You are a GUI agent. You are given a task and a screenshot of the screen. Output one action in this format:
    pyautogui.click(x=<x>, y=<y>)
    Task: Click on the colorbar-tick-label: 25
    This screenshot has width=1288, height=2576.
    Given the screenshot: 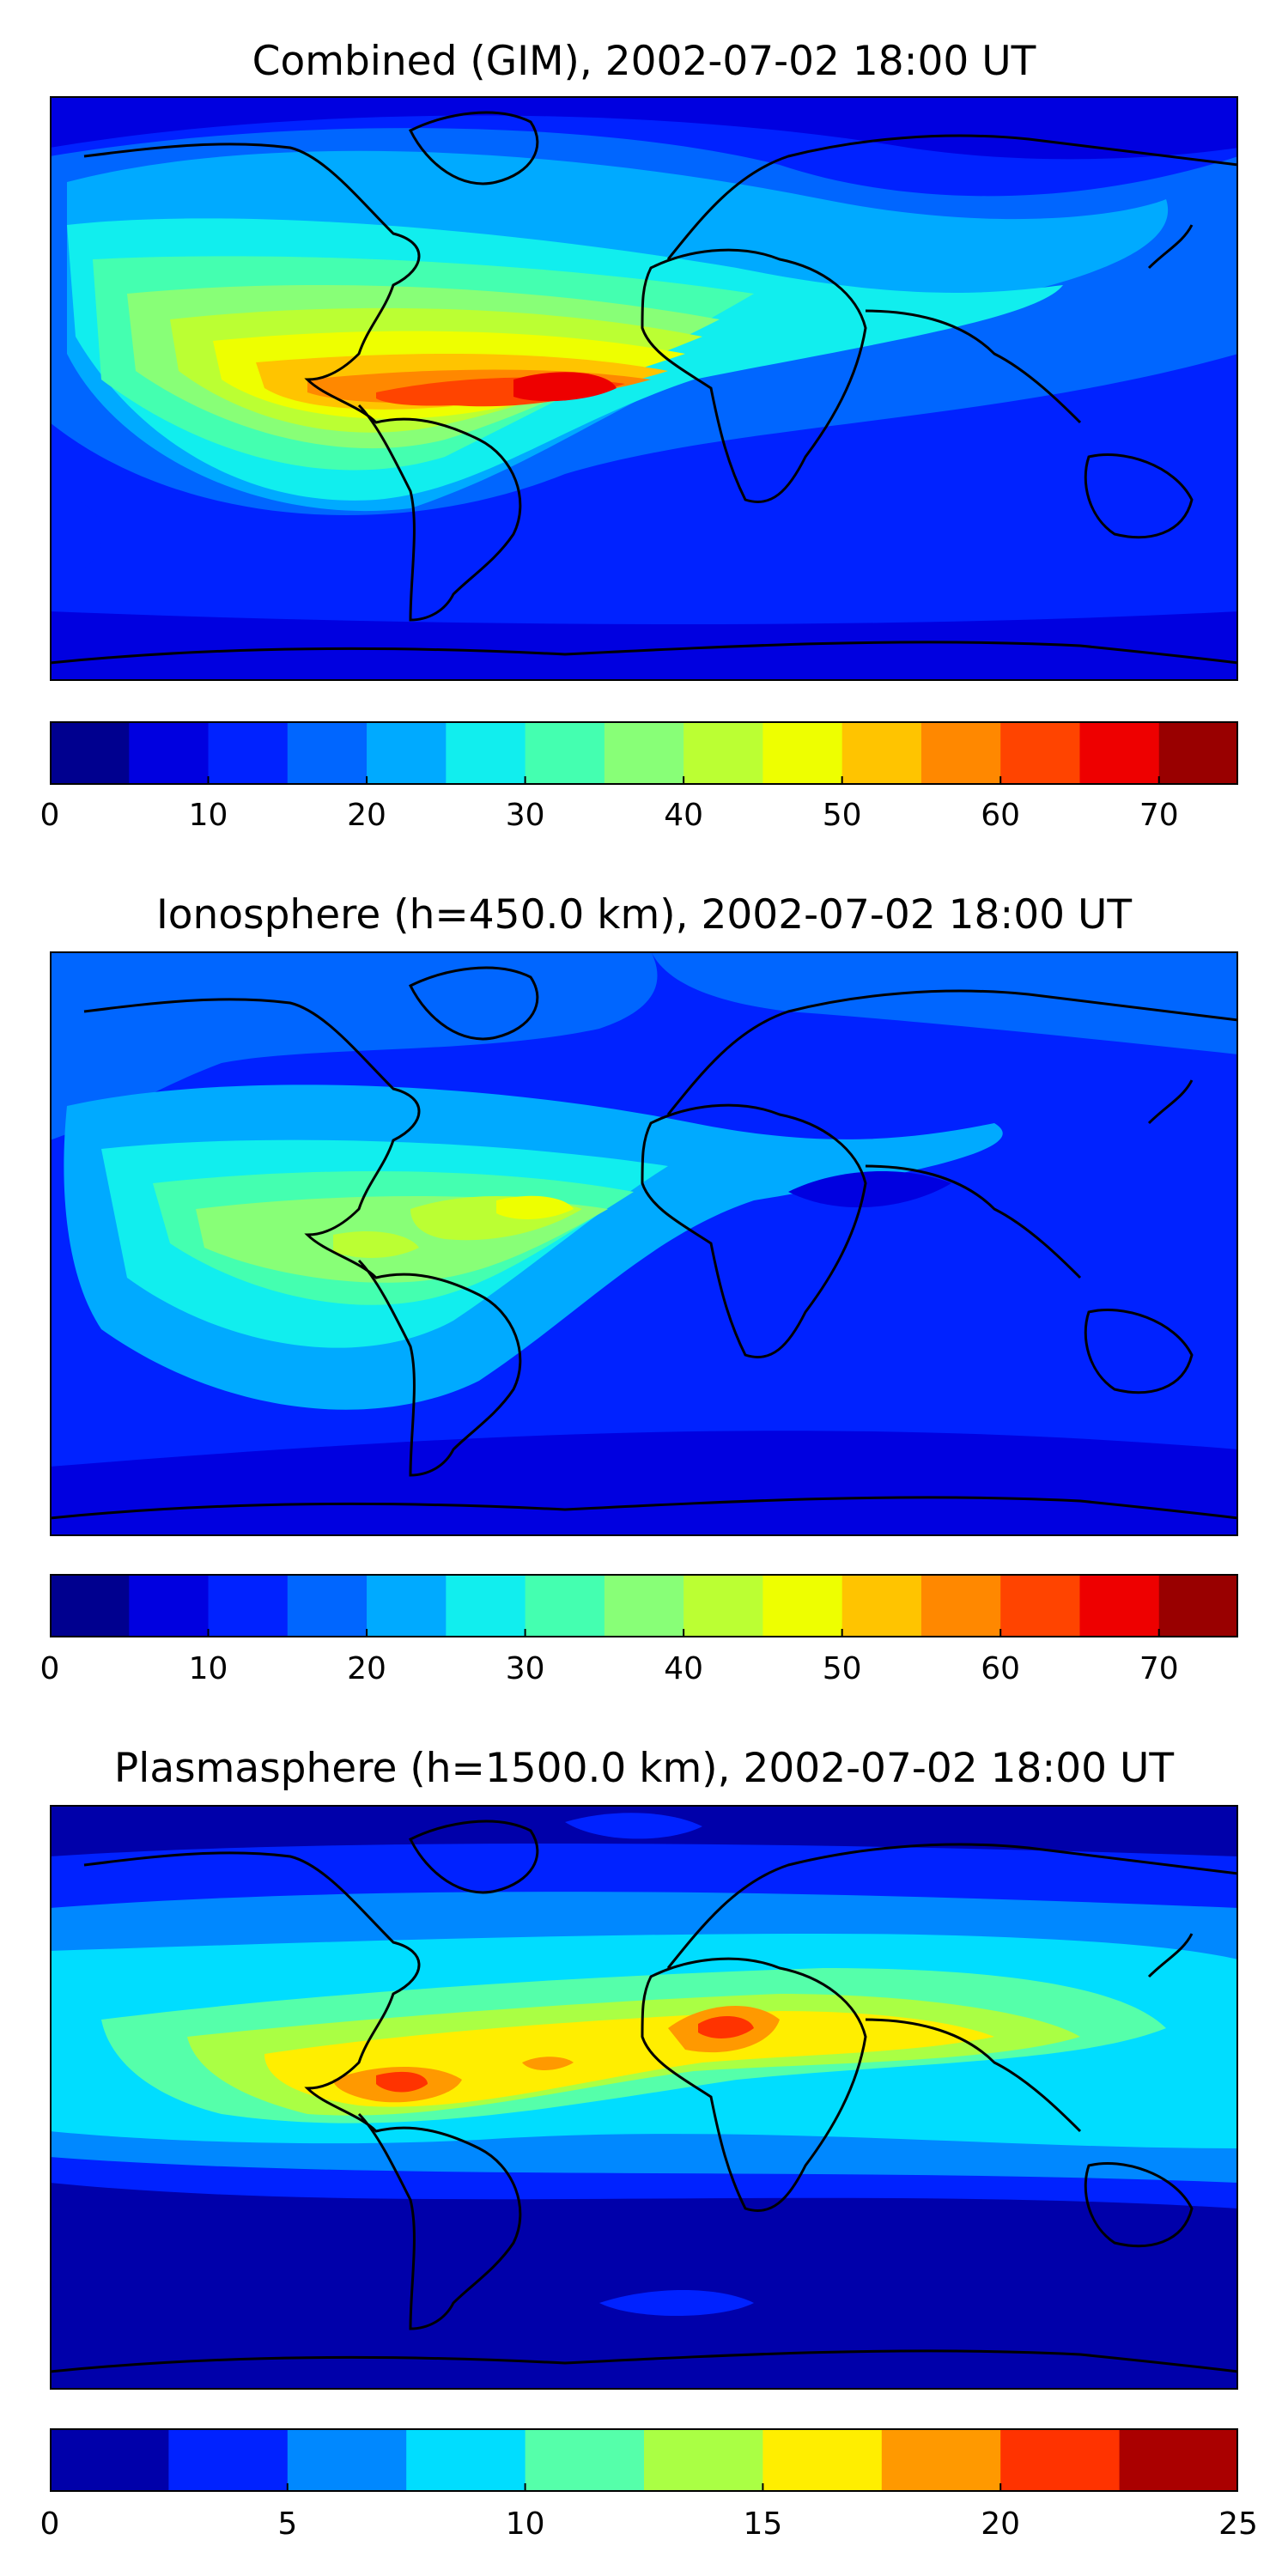 What is the action you would take?
    pyautogui.click(x=1238, y=2524)
    